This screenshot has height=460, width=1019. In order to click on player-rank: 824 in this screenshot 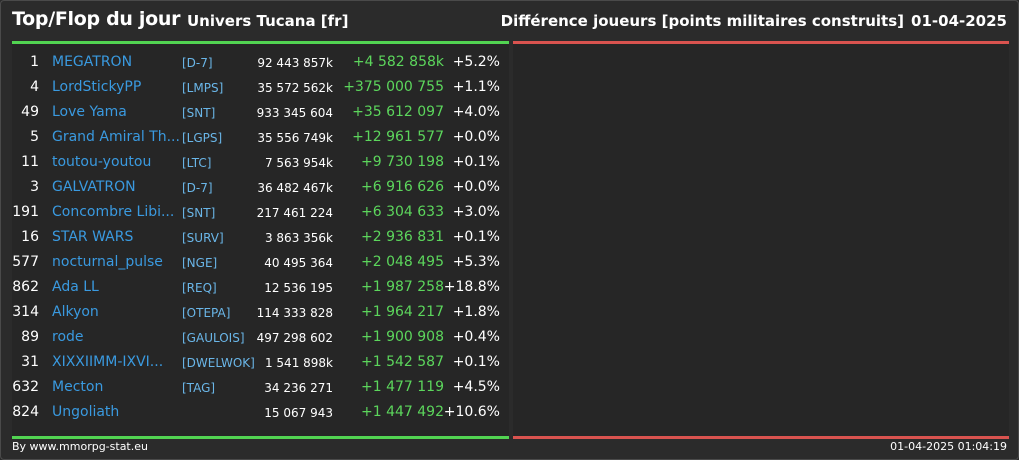, I will do `click(25, 412)`.